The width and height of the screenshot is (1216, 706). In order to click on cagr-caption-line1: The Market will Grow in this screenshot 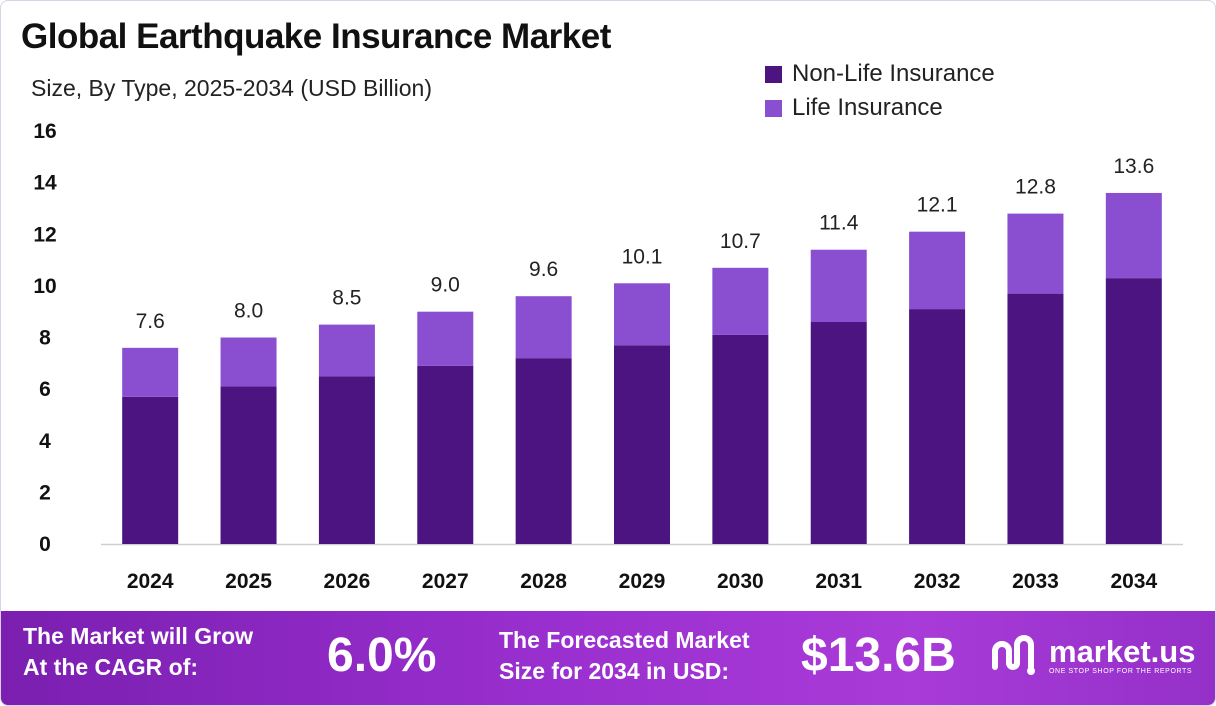, I will do `click(138, 636)`.